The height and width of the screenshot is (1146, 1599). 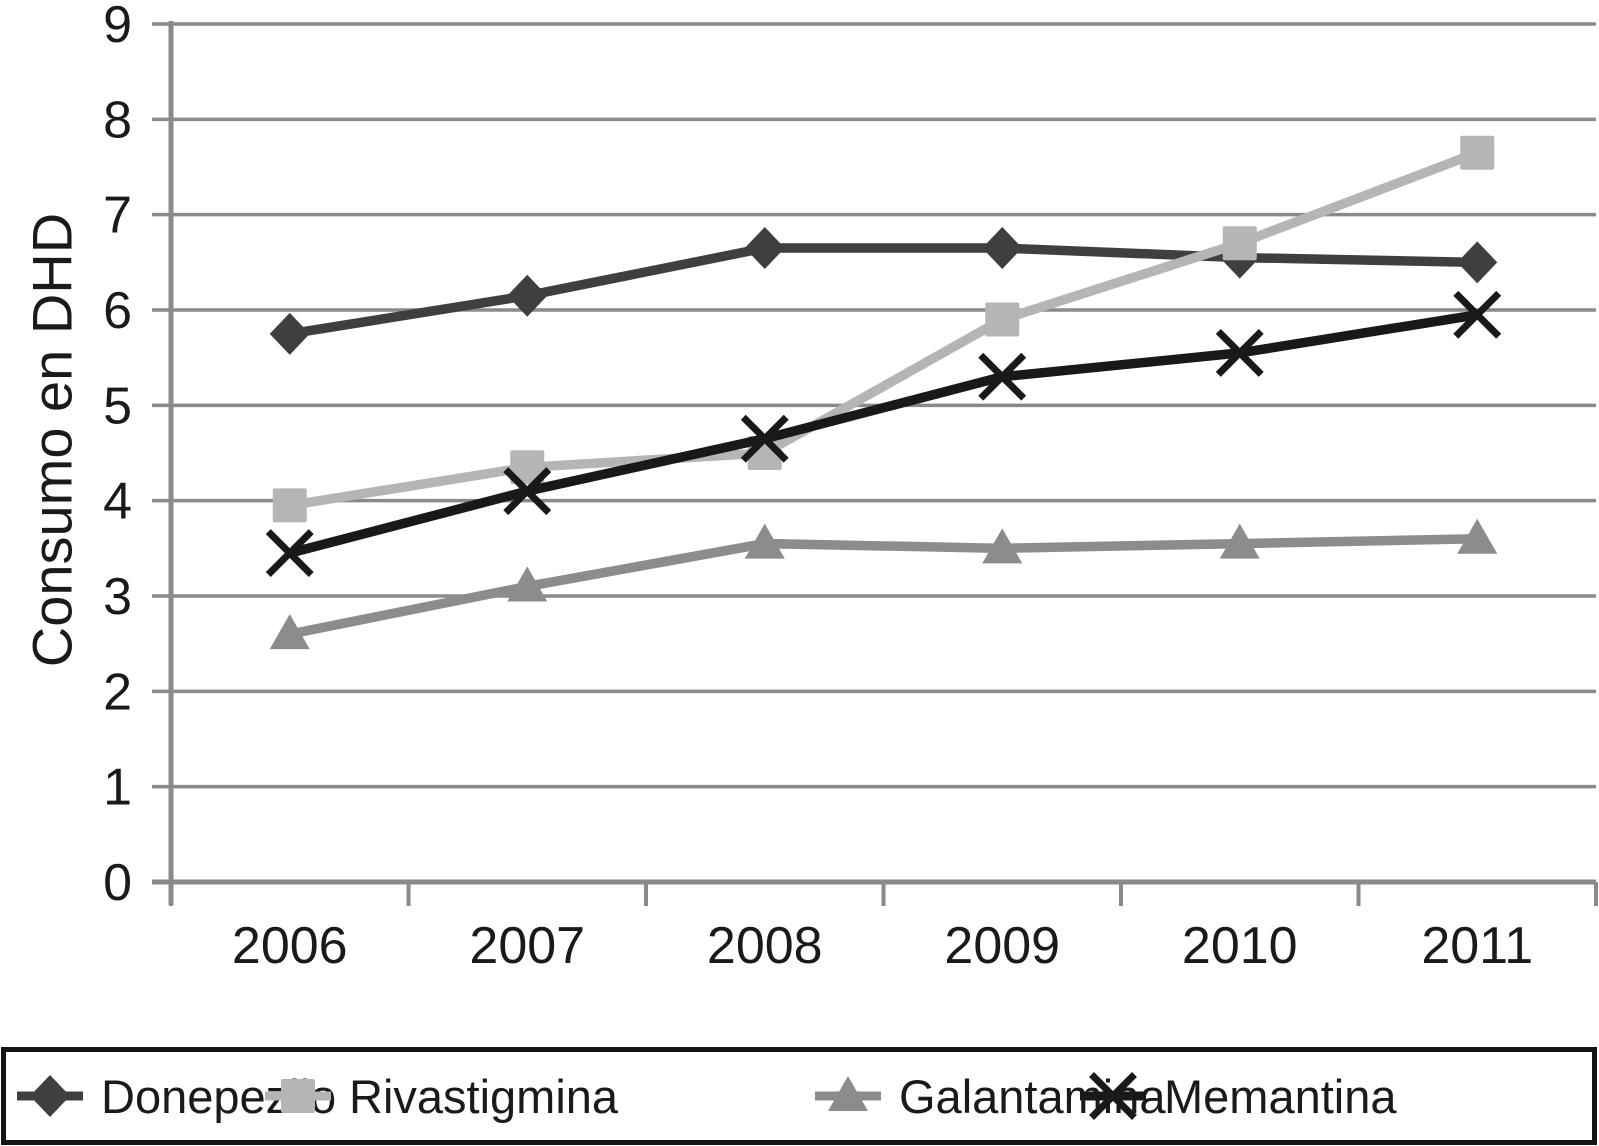 I want to click on series-line-donepezilo, so click(x=883, y=291).